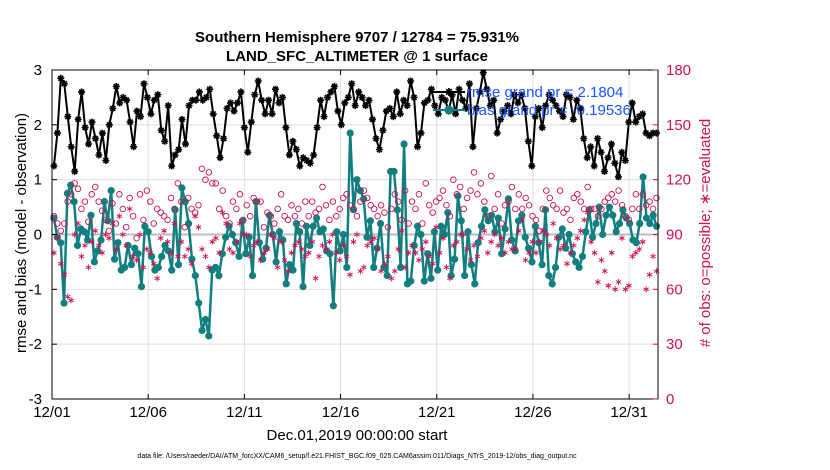 The width and height of the screenshot is (830, 470). Describe the element at coordinates (449, 110) in the screenshot. I see `legend-bias-circle-icon` at that location.